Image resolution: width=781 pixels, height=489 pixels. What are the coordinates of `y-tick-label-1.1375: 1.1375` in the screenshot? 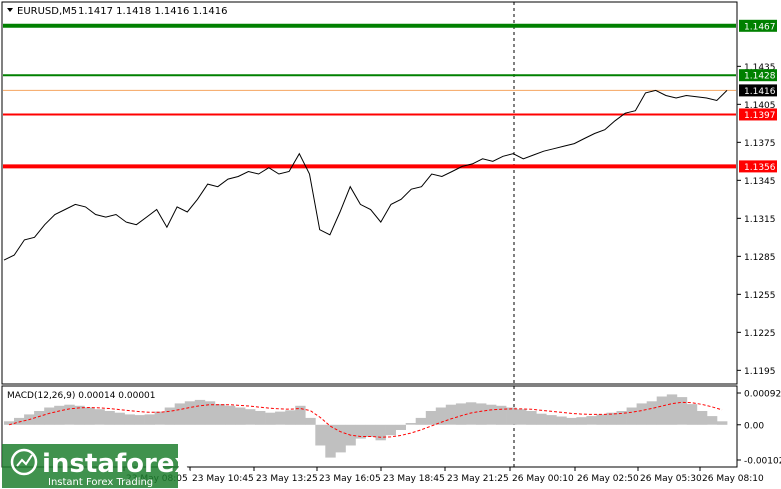 It's located at (760, 144).